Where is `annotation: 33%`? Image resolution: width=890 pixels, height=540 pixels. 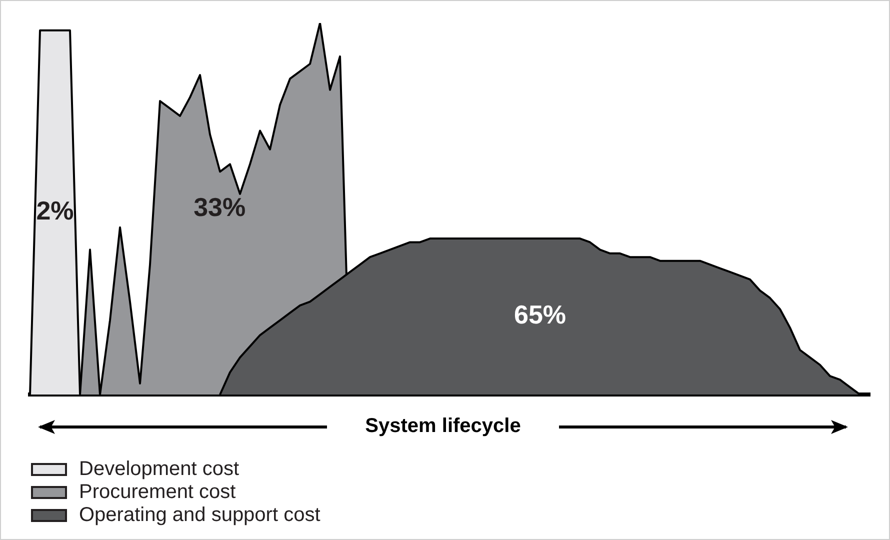
annotation: 33% is located at coordinates (220, 207).